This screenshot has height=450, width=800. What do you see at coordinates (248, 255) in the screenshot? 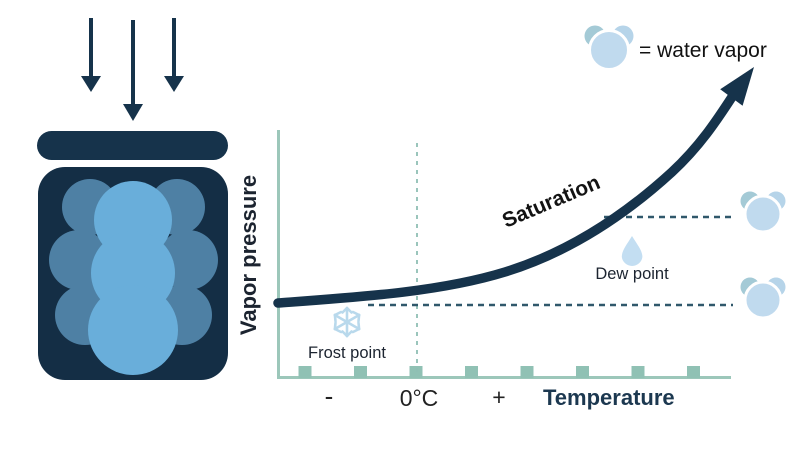
I see `y-axis-label: Vapor pressure` at bounding box center [248, 255].